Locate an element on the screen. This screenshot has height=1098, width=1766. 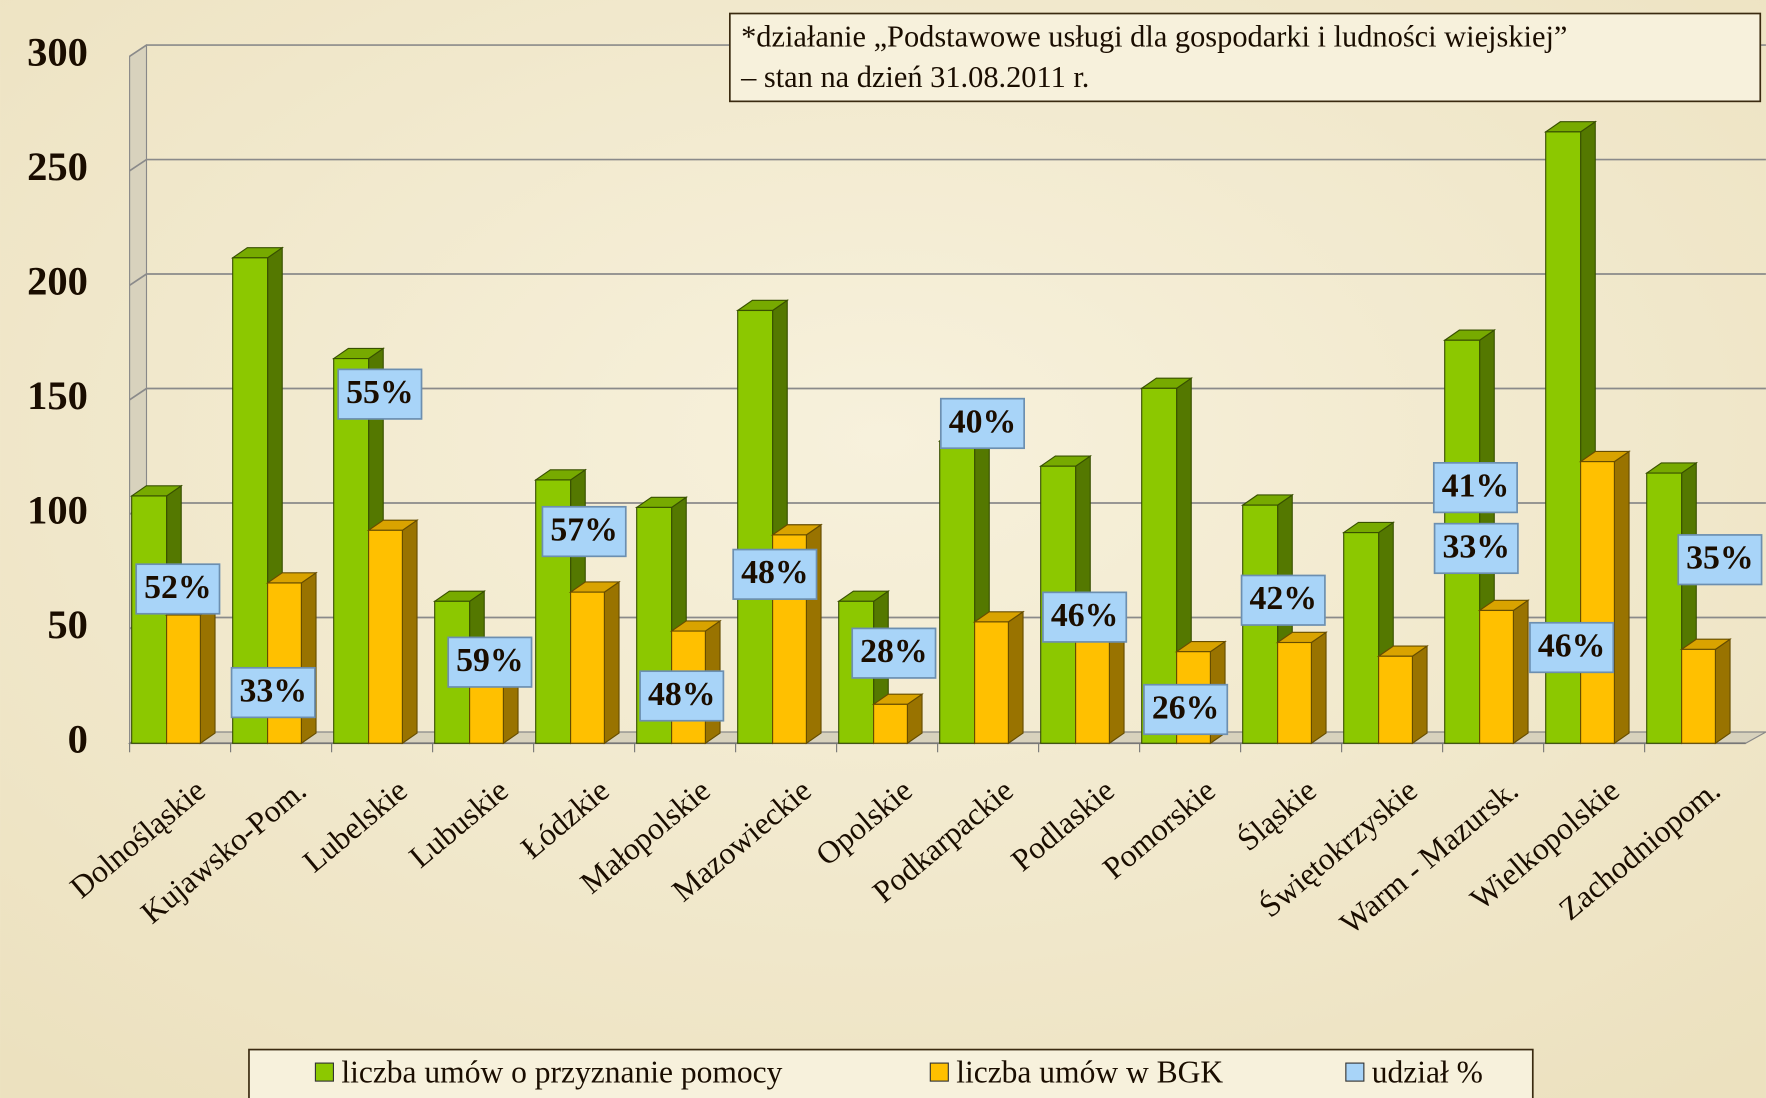
y-tick-label: 200 is located at coordinates (57, 281).